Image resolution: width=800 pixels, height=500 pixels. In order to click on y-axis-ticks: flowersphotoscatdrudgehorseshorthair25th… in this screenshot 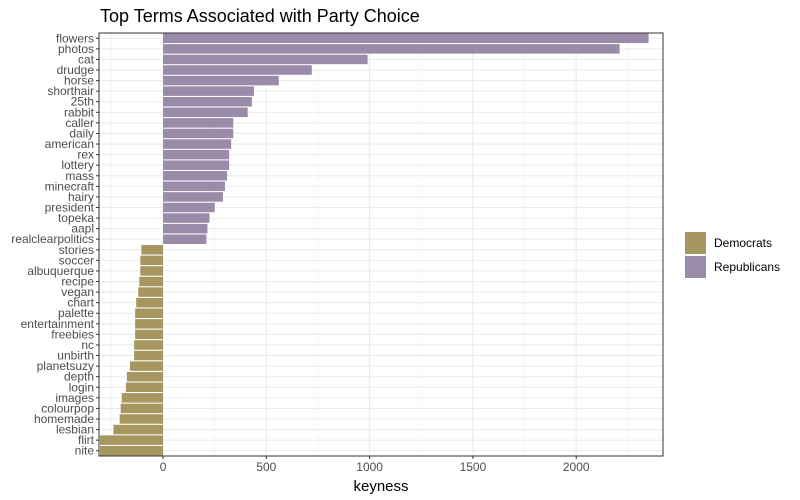, I will do `click(55, 244)`.